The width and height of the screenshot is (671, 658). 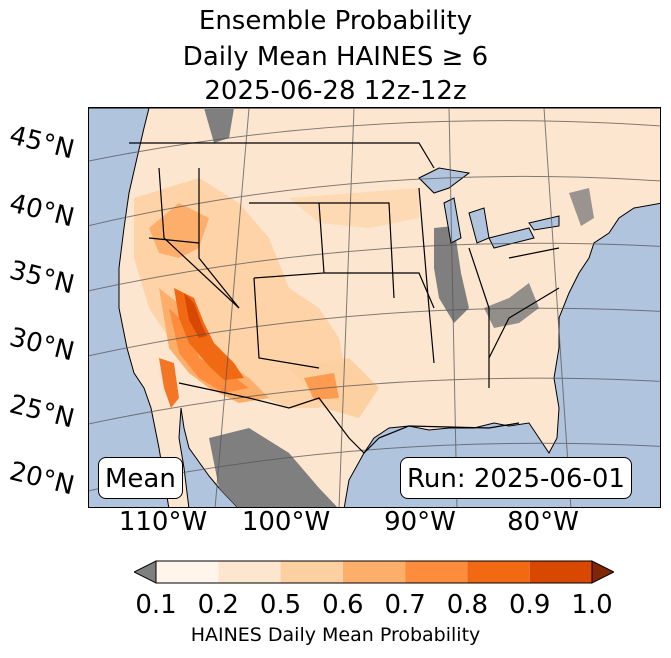 I want to click on lat-label-45: 45°N, so click(x=42, y=143).